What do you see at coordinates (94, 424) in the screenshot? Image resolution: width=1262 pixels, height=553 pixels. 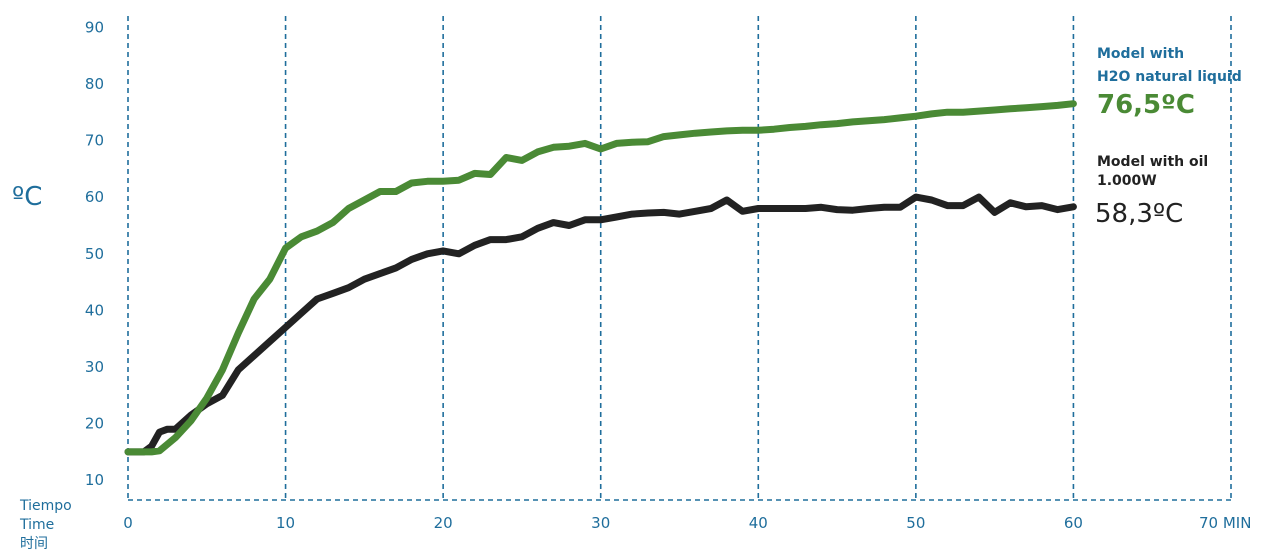 I see `y-tick-label-20: 20` at bounding box center [94, 424].